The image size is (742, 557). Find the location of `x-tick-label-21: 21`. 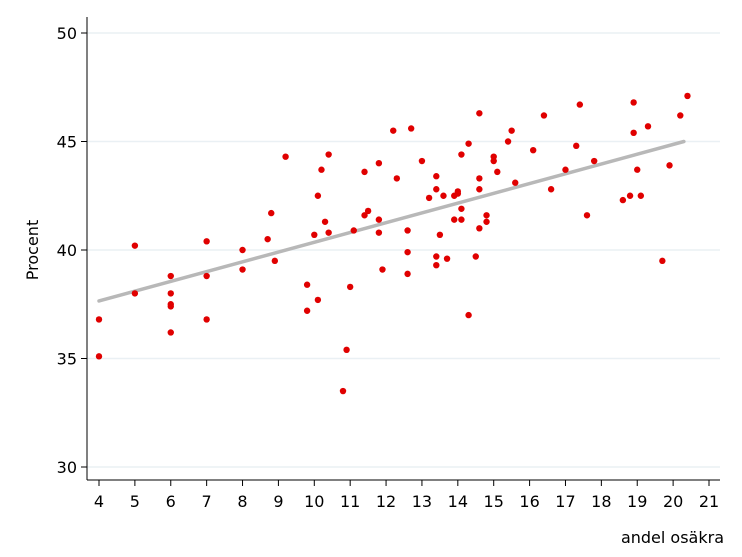

x-tick-label-21: 21 is located at coordinates (709, 501).